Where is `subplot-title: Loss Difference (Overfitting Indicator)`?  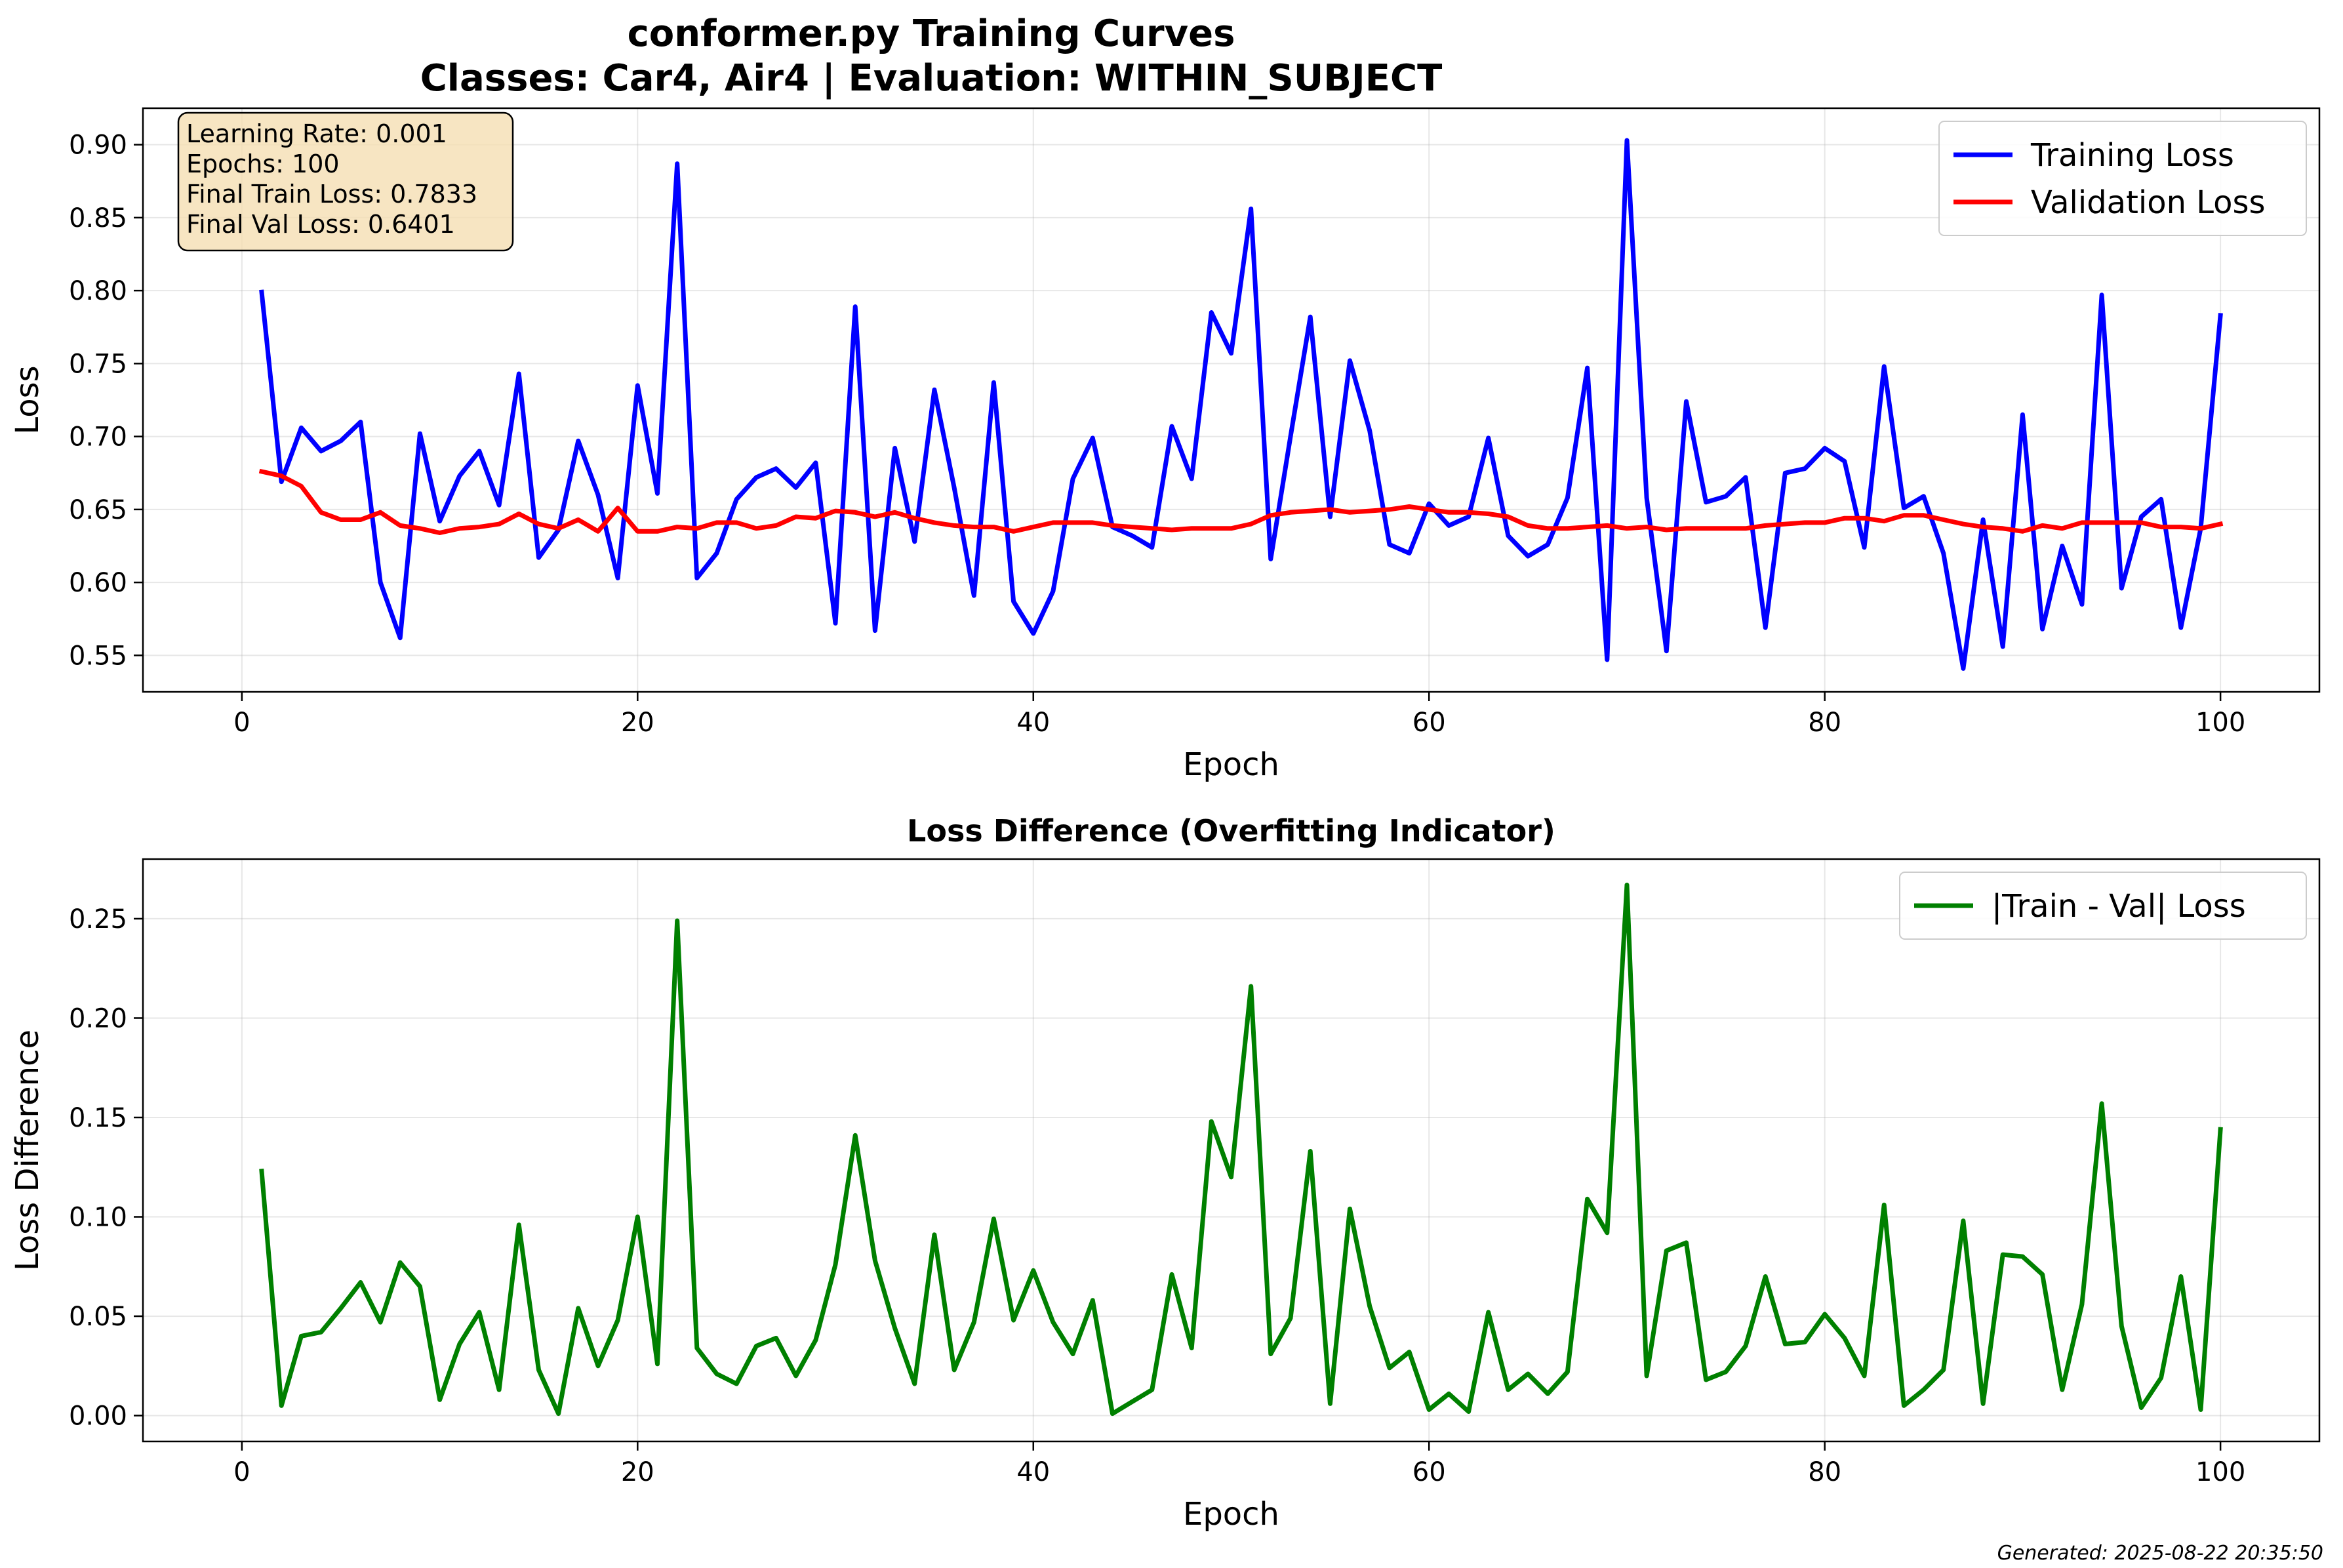
subplot-title: Loss Difference (Overfitting Indicator) is located at coordinates (1231, 831).